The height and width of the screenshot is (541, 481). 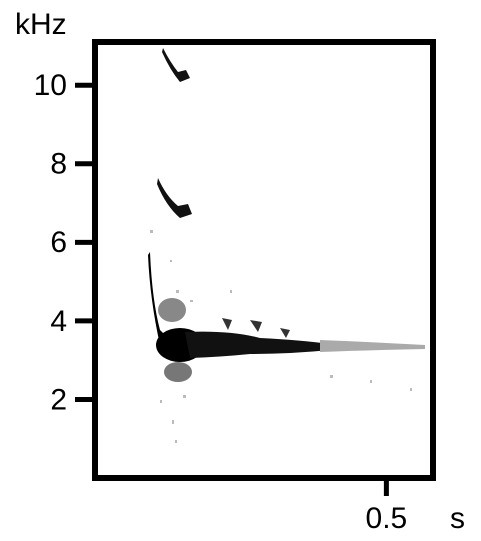 What do you see at coordinates (387, 518) in the screenshot?
I see `x-tick-label: 0.5` at bounding box center [387, 518].